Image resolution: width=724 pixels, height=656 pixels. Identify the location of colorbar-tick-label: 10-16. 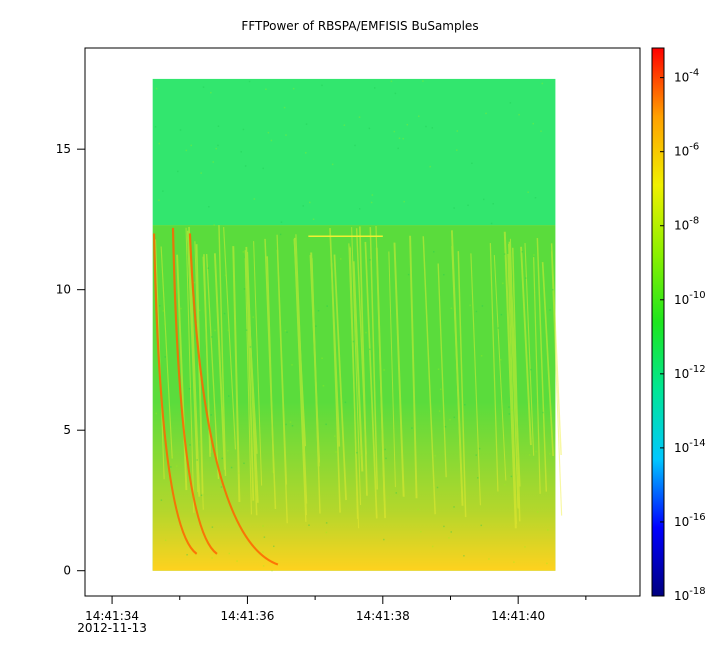
(690, 520).